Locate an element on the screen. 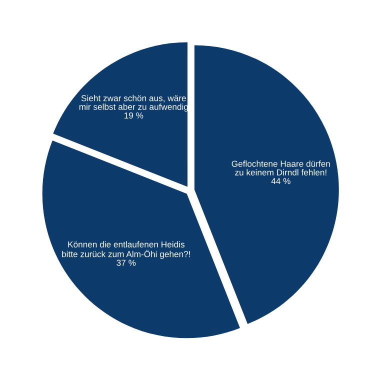  data-label: 19 % is located at coordinates (134, 115).